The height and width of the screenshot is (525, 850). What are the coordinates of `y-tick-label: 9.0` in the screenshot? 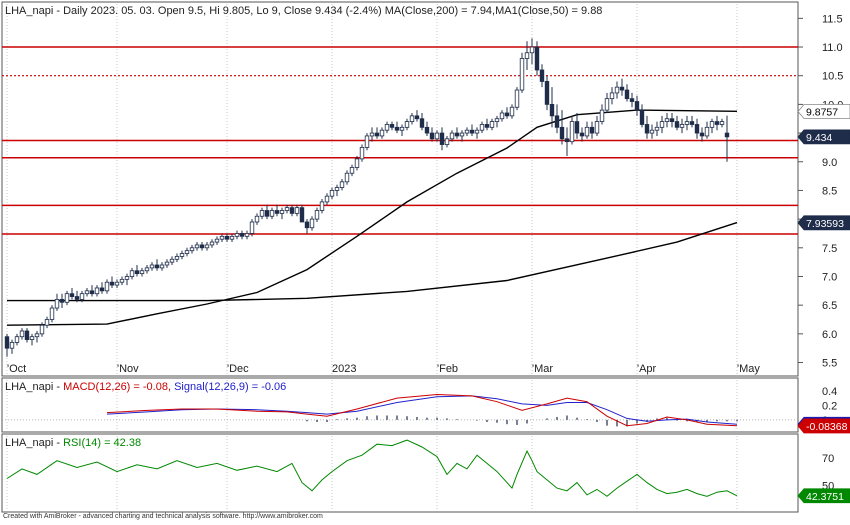 It's located at (829, 163).